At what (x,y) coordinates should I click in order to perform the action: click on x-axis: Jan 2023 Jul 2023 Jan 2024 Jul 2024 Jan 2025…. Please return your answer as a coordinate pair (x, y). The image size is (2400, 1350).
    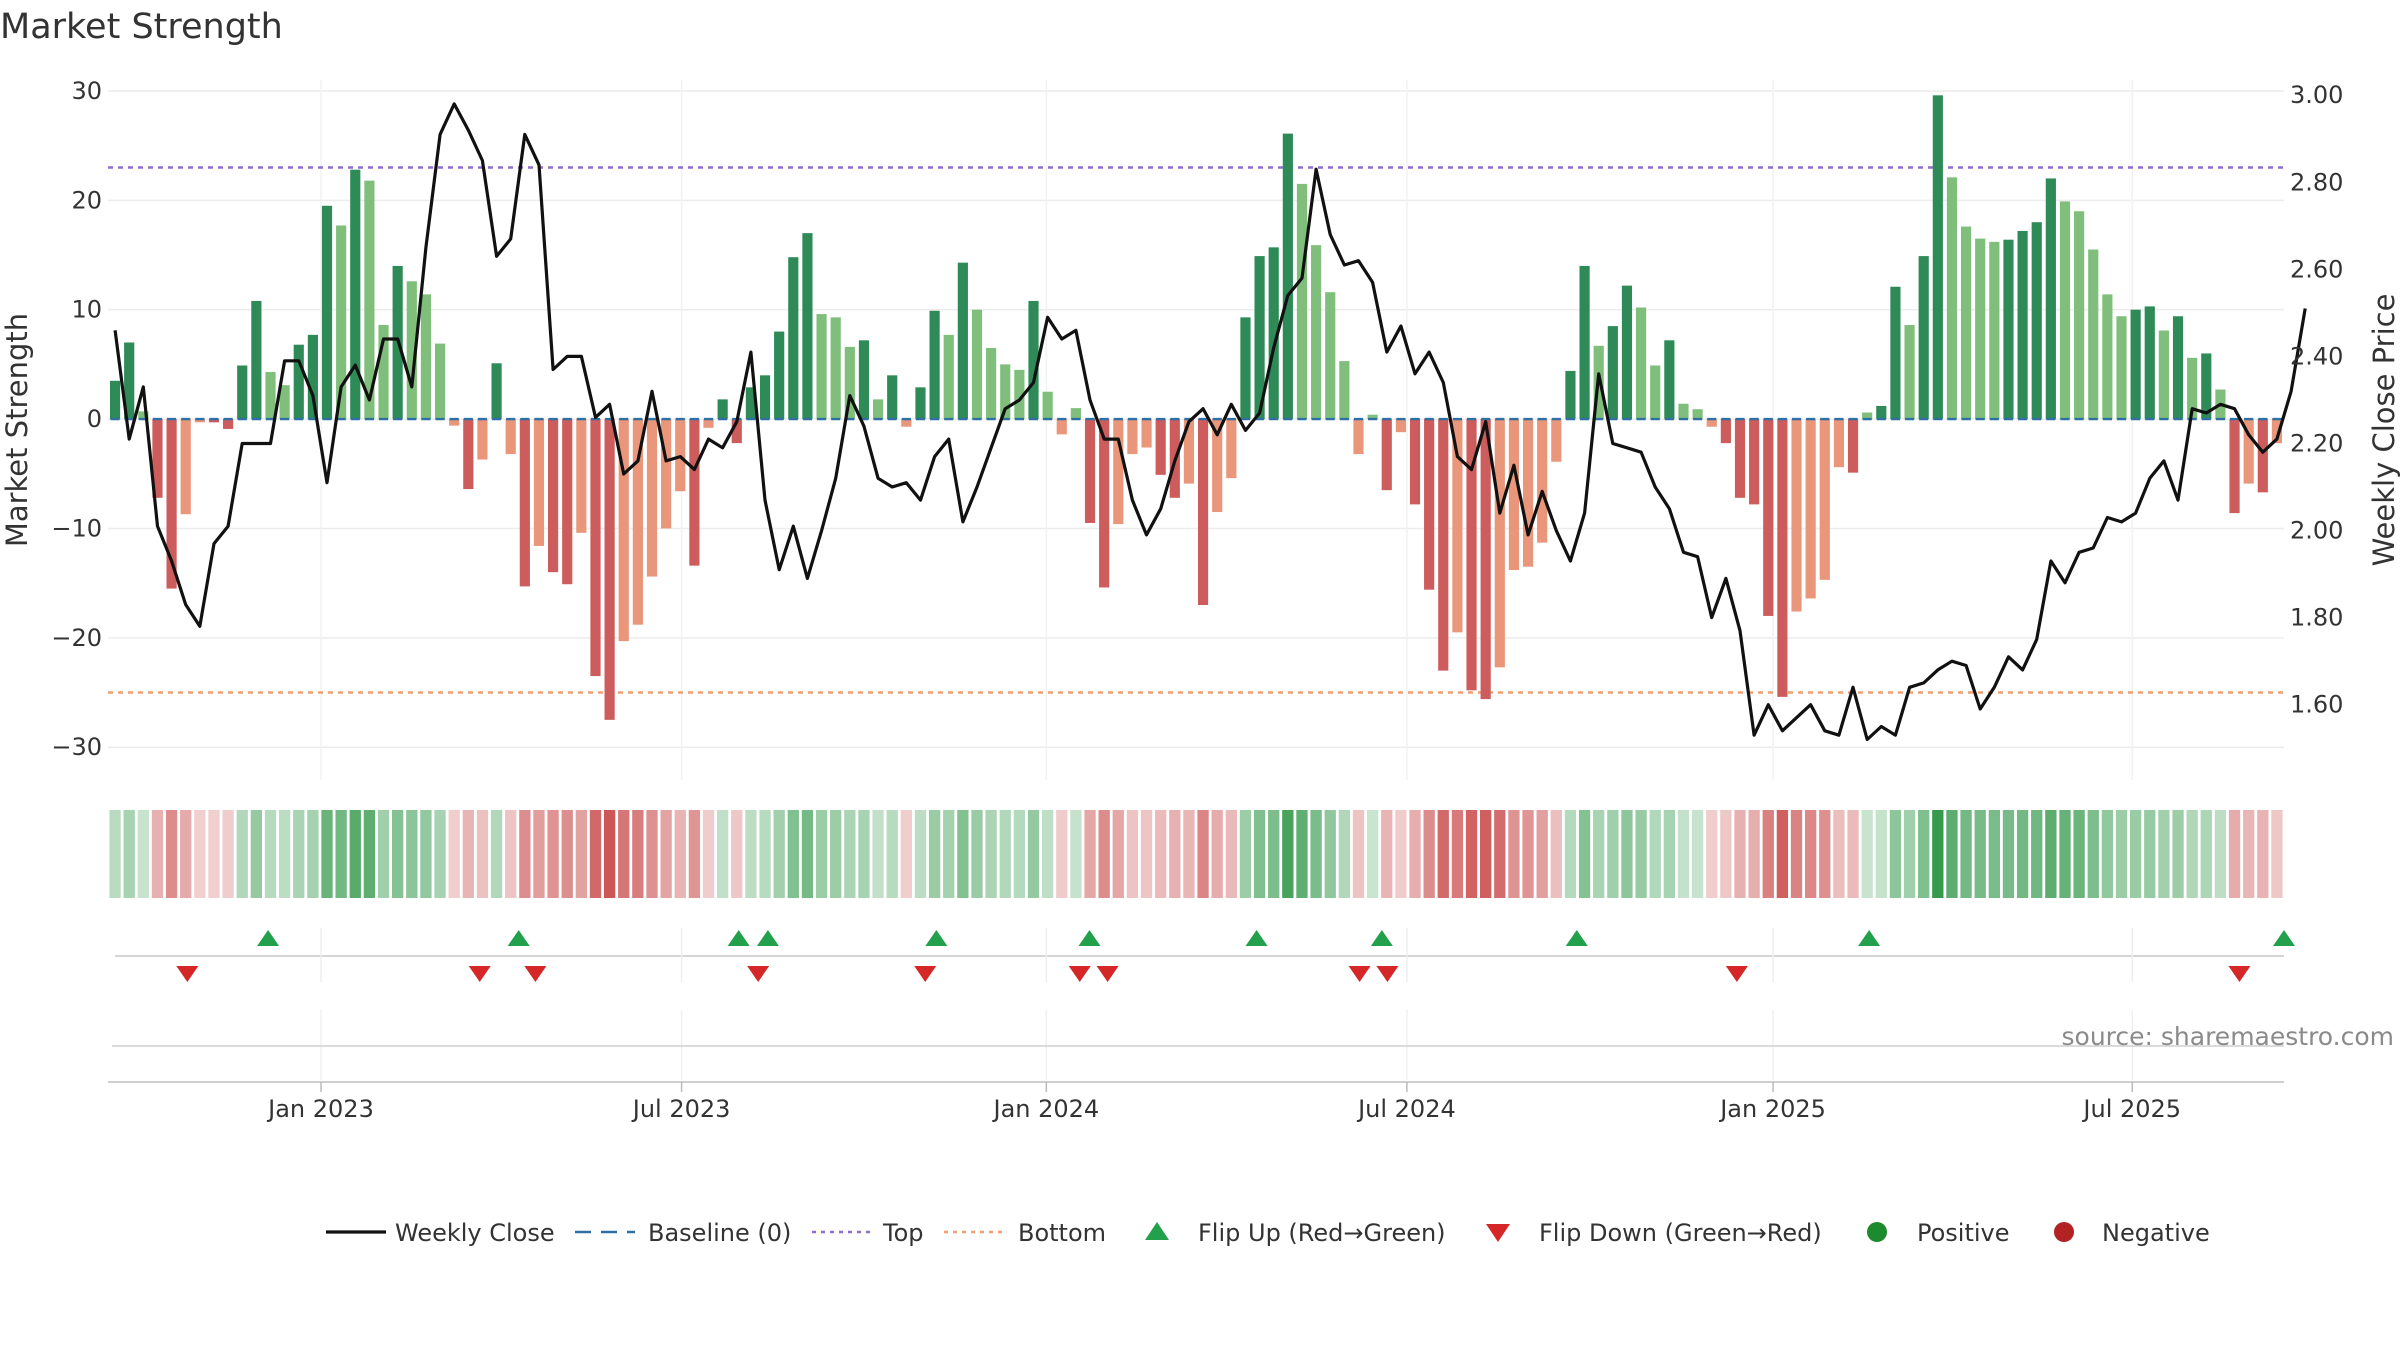
    Looking at the image, I should click on (1196, 1102).